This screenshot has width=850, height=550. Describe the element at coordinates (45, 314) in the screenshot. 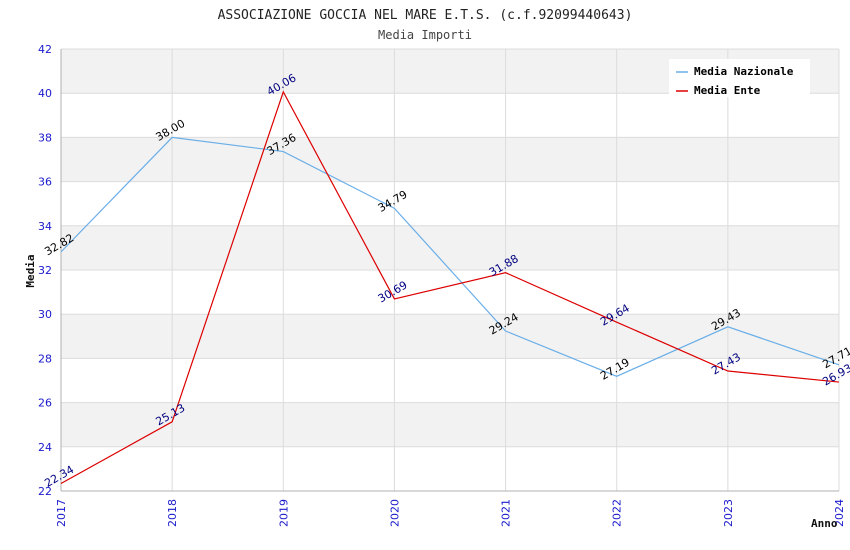

I see `y-tick-label: 30` at that location.